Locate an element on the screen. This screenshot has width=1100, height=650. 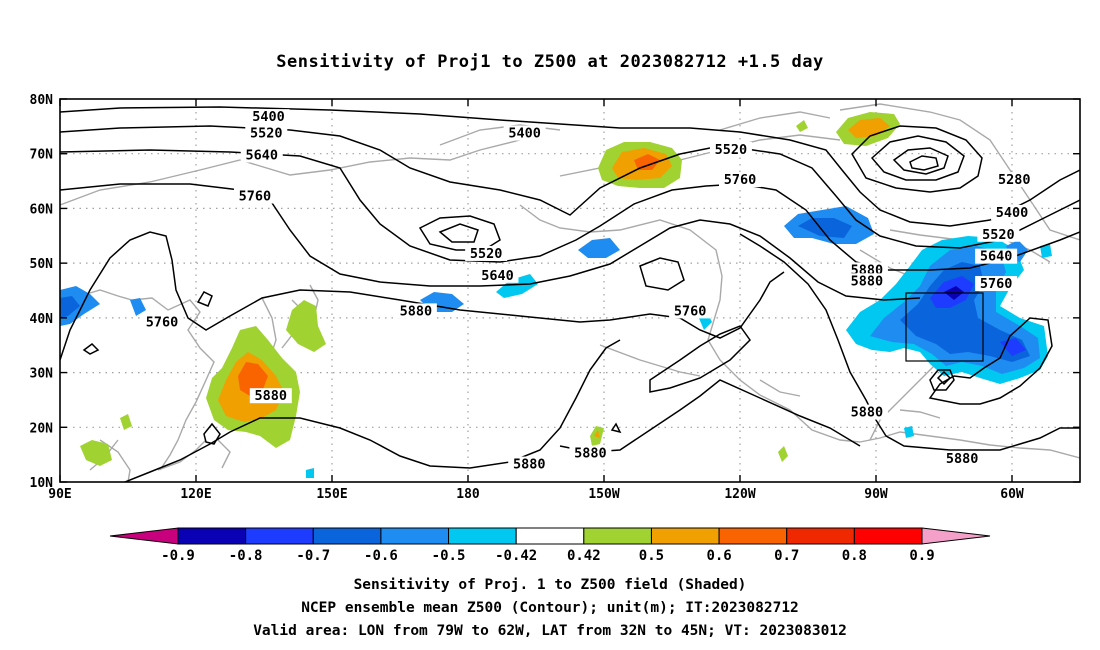
colorbar-label: 0.42 is located at coordinates (584, 556).